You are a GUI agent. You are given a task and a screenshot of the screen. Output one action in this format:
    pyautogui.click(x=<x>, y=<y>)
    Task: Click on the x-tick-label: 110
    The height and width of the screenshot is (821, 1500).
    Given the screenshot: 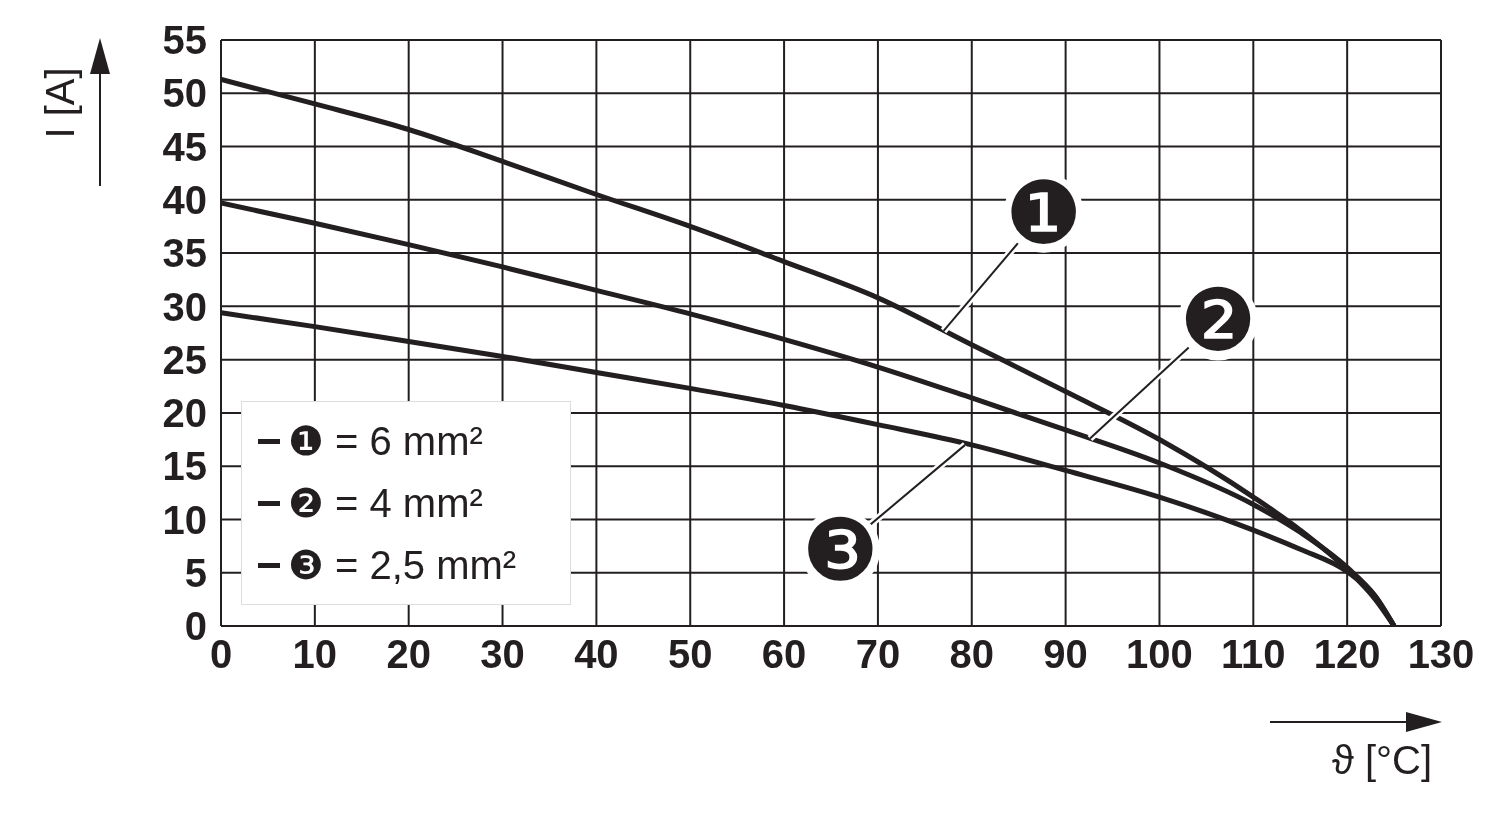 What is the action you would take?
    pyautogui.click(x=1253, y=654)
    